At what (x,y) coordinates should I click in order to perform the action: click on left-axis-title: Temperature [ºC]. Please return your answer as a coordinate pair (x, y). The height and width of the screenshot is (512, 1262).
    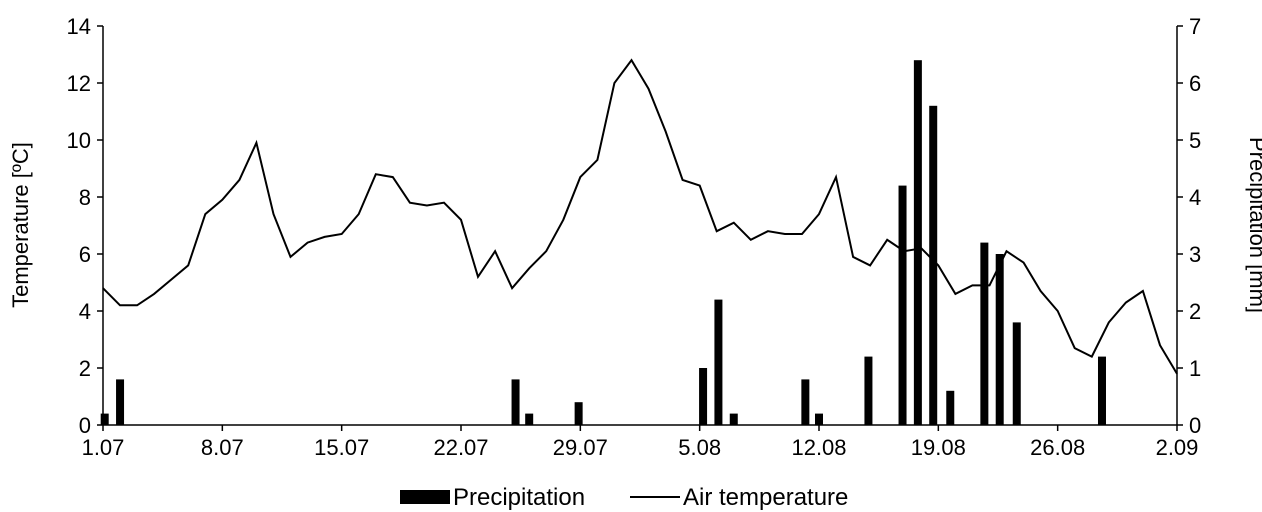
    Looking at the image, I should click on (20, 225).